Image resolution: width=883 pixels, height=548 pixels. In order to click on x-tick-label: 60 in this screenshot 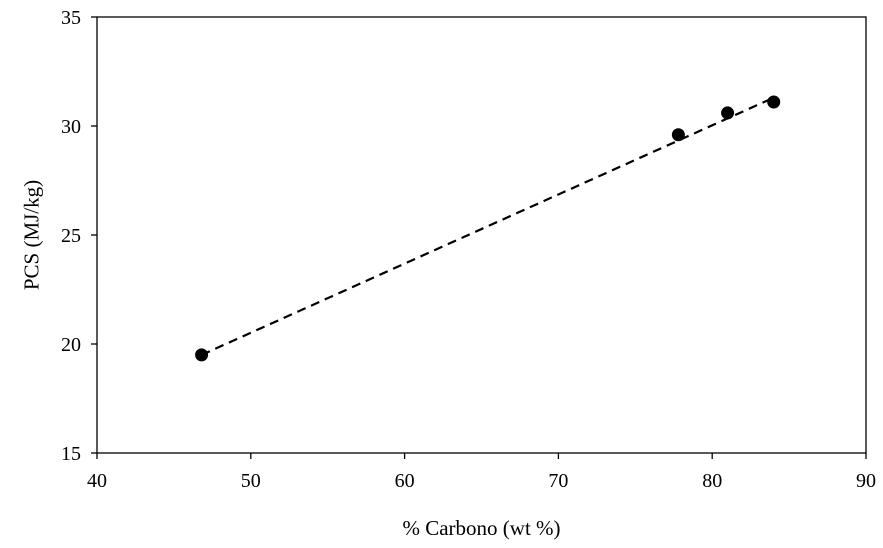, I will do `click(405, 481)`.